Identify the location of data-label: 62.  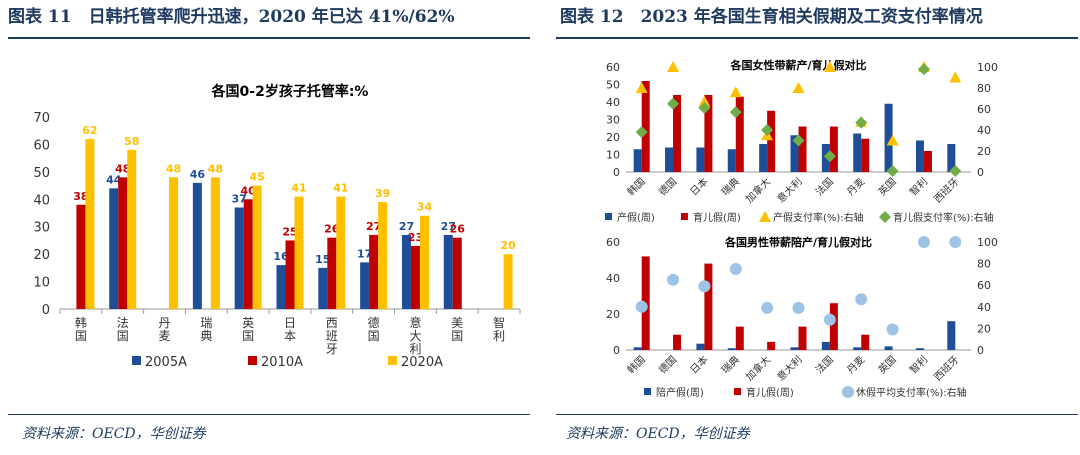
(89, 130).